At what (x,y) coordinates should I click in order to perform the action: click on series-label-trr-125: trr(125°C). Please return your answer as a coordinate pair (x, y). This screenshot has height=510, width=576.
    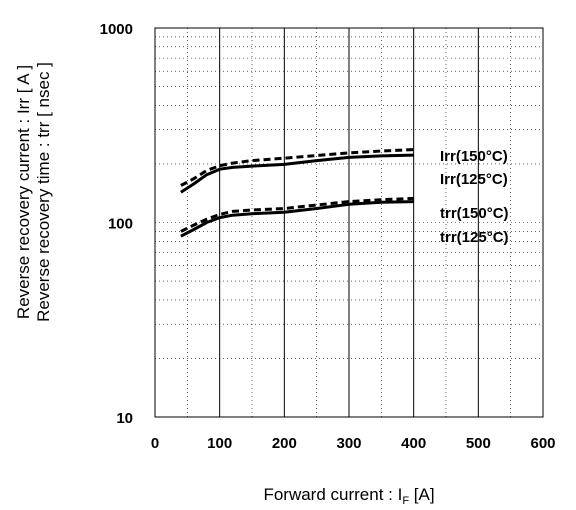
    Looking at the image, I should click on (474, 237).